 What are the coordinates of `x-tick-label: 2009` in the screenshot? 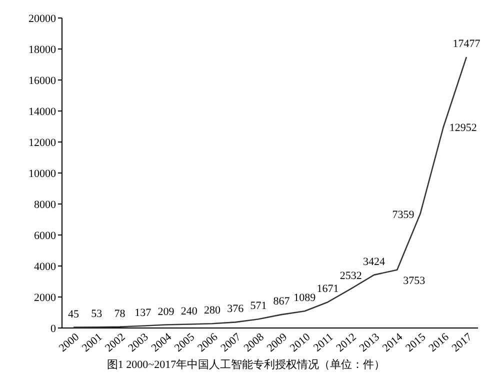 It's located at (277, 342).